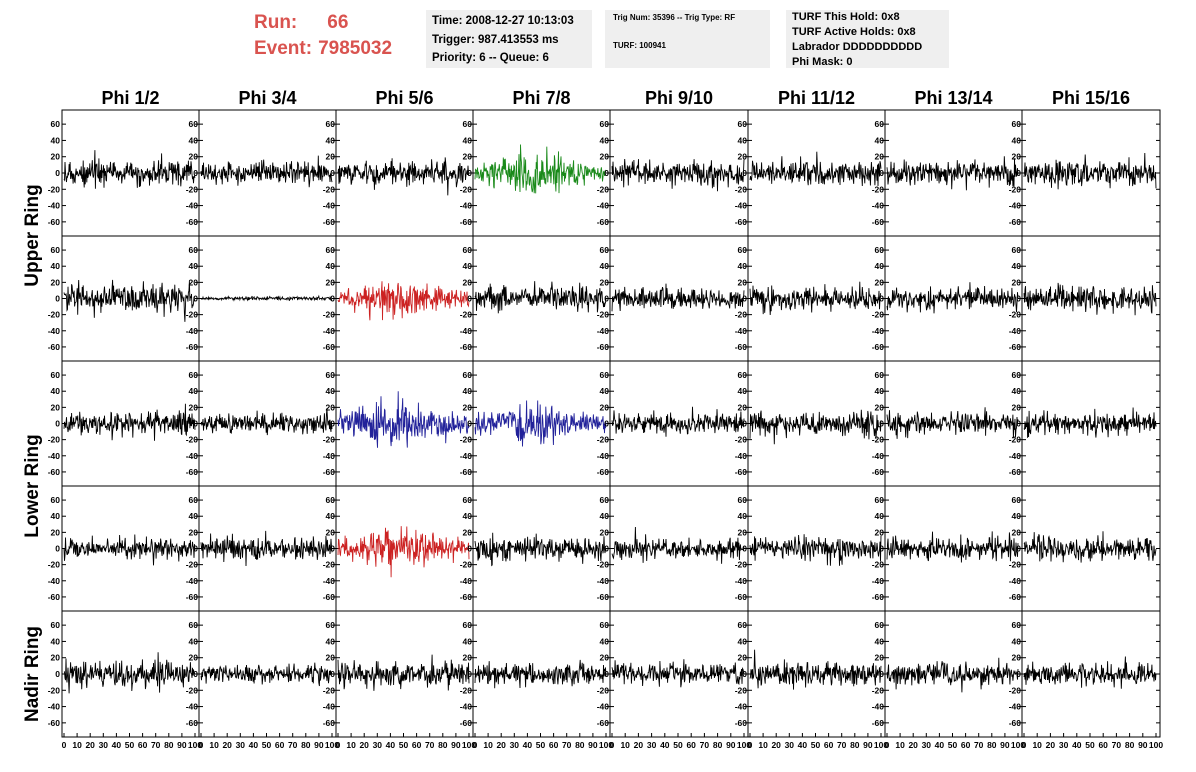  What do you see at coordinates (881, 745) in the screenshot?
I see `x-tick-label: 100` at bounding box center [881, 745].